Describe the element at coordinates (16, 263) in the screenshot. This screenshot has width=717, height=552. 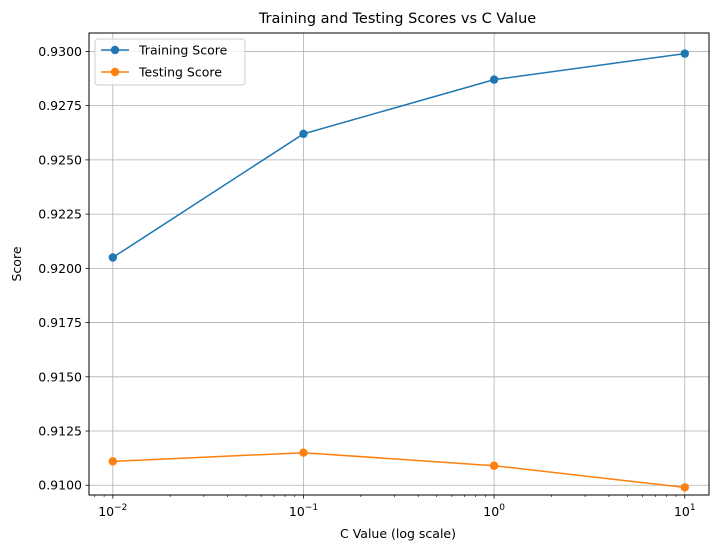
I see `y-axis-label: Score` at that location.